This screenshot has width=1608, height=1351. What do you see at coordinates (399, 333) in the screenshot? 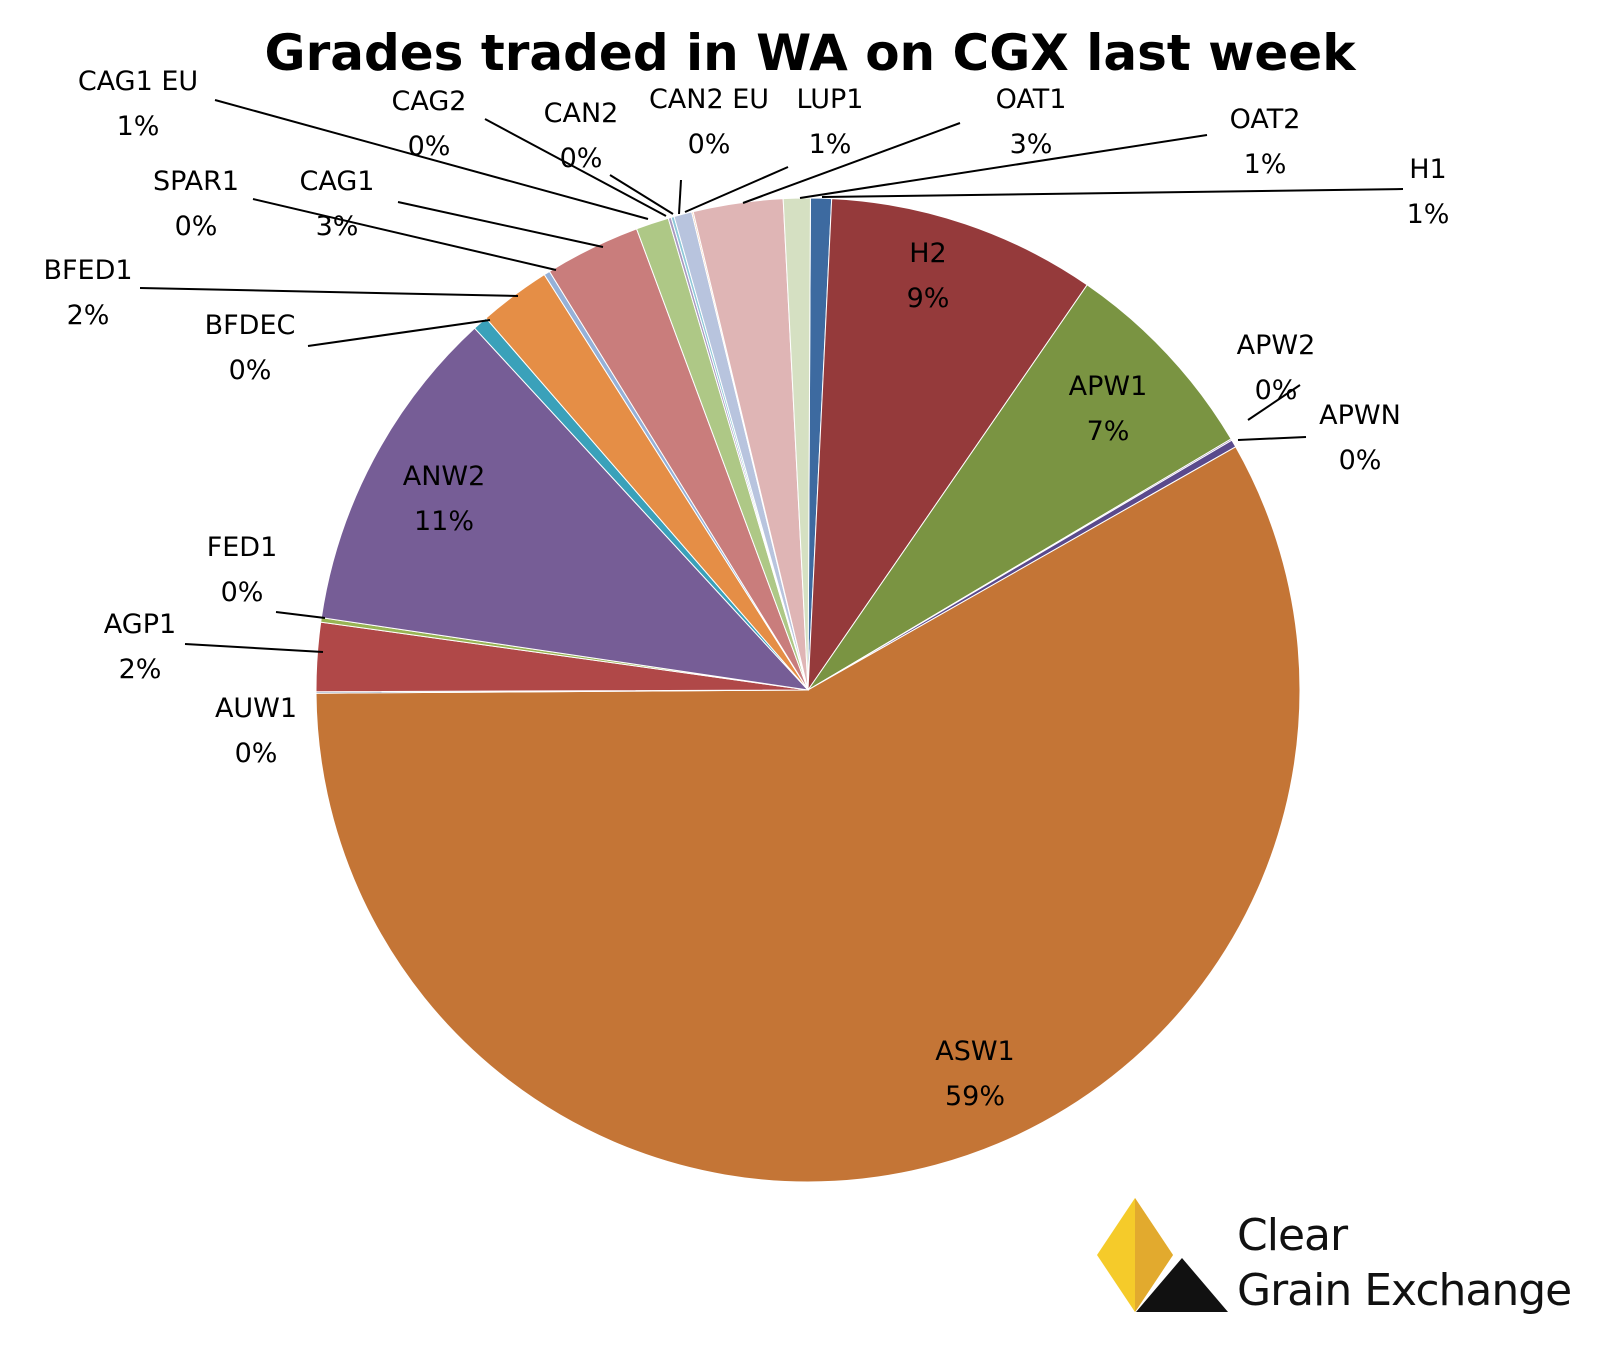
I see `leader-line-bfdec` at bounding box center [399, 333].